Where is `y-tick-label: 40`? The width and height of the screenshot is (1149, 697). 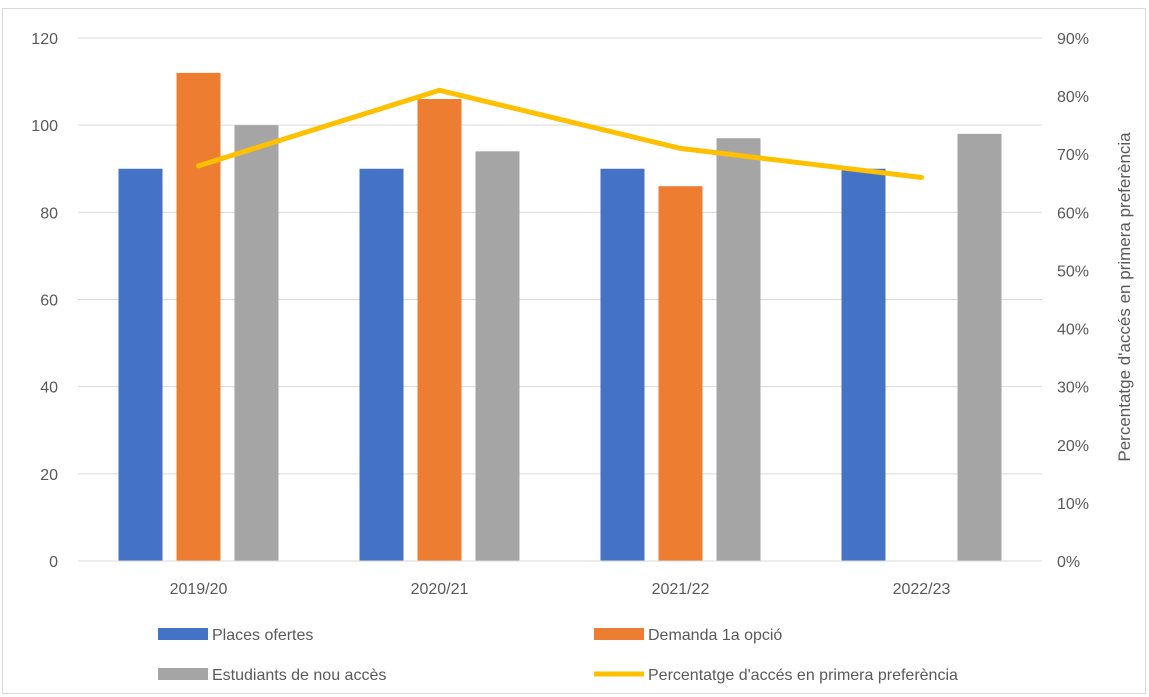
y-tick-label: 40 is located at coordinates (49, 388).